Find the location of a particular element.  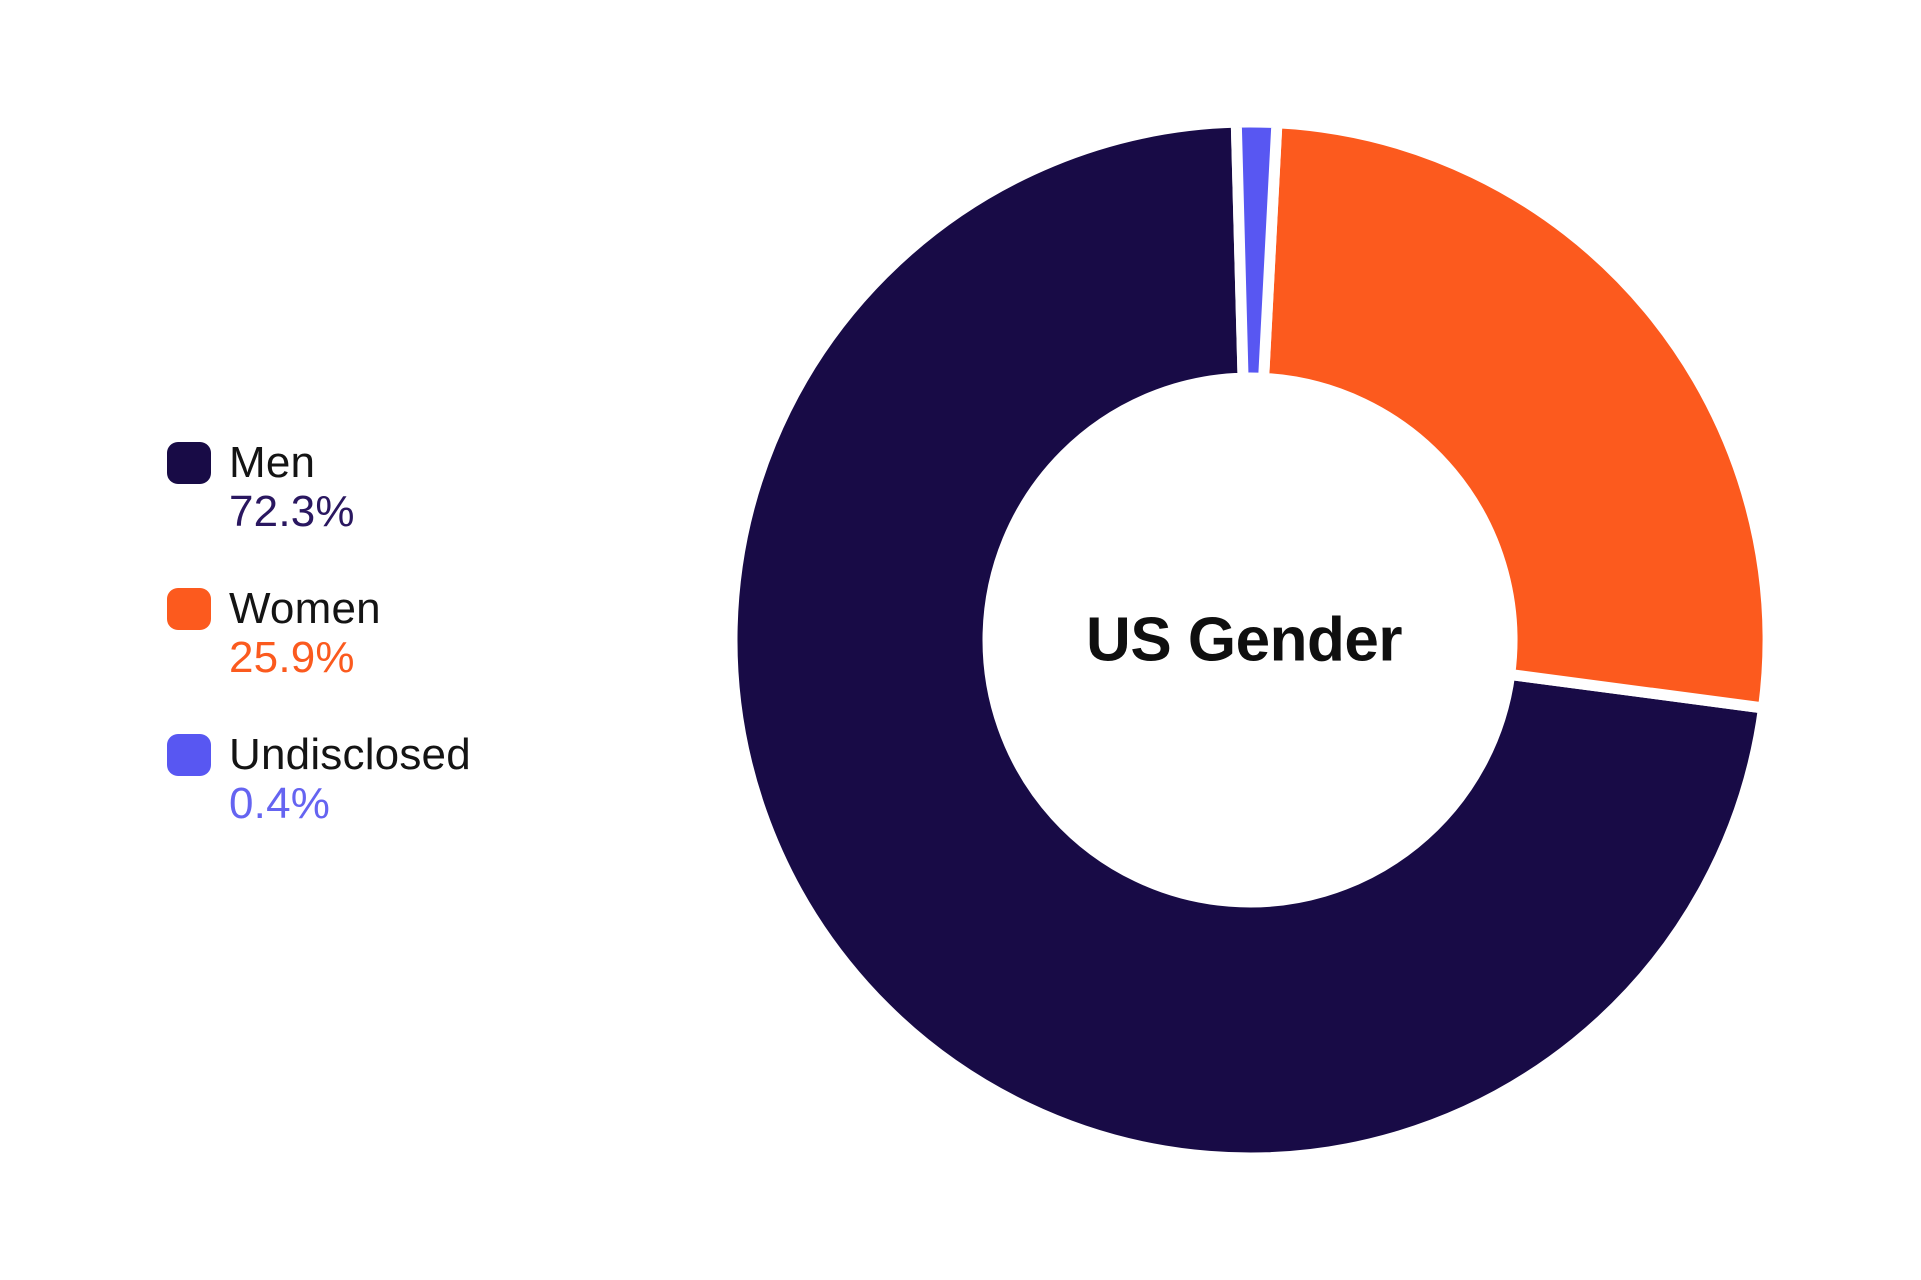

legend-texts-women: Women 25.9% is located at coordinates (305, 632).